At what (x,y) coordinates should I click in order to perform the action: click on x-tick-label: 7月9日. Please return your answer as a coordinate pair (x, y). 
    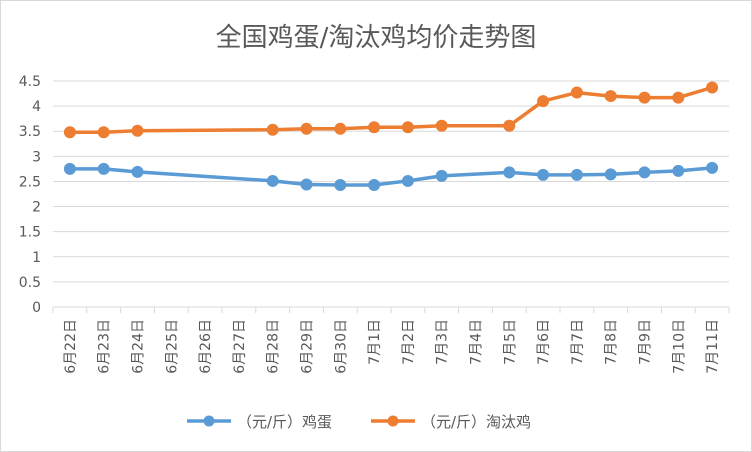
    Looking at the image, I should click on (646, 342).